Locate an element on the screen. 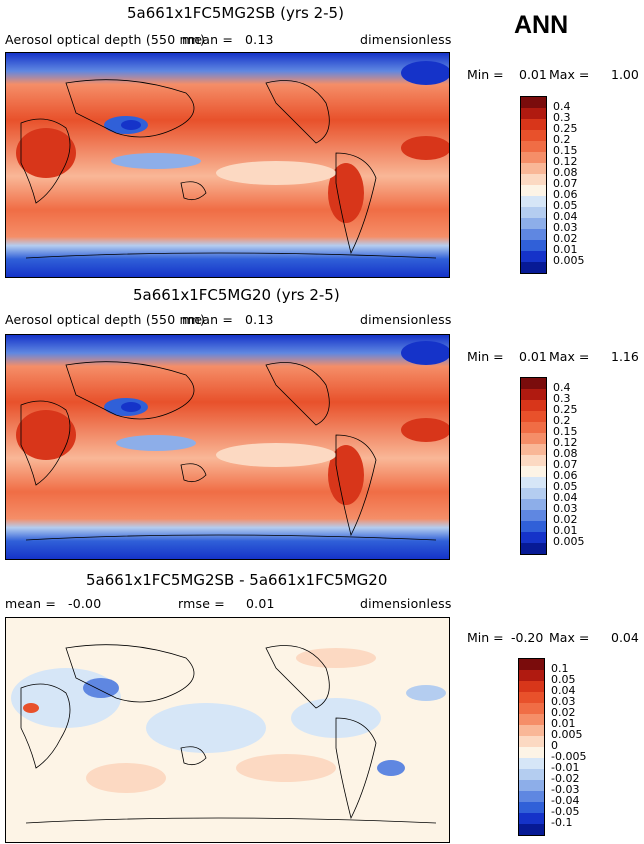 The height and width of the screenshot is (844, 644). panel3-colorbar-tick-label: -0.1 is located at coordinates (562, 822).